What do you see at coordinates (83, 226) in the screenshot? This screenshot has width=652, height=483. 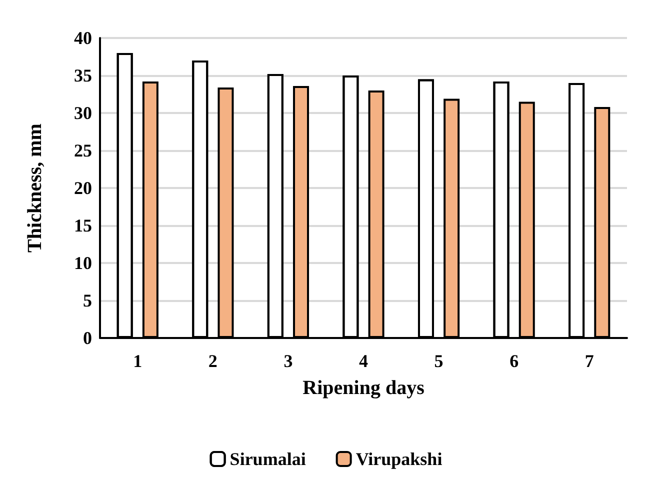 I see `y-tick-label: 15` at bounding box center [83, 226].